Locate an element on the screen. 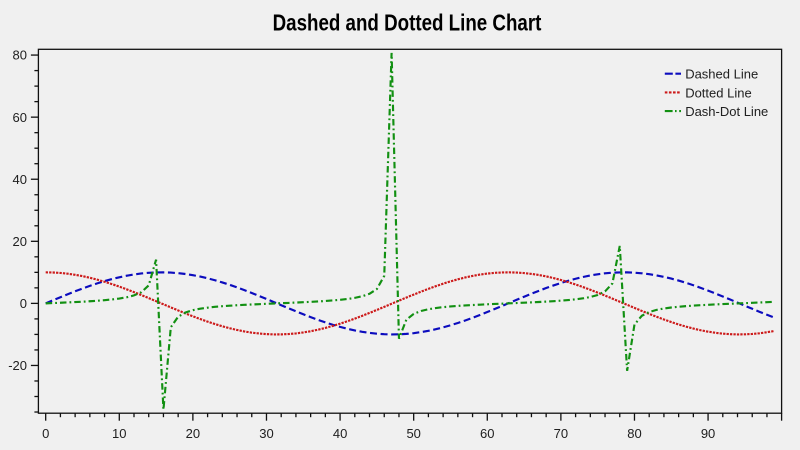 The width and height of the screenshot is (800, 450). svg-text: Dash-Dot Line is located at coordinates (726, 111).